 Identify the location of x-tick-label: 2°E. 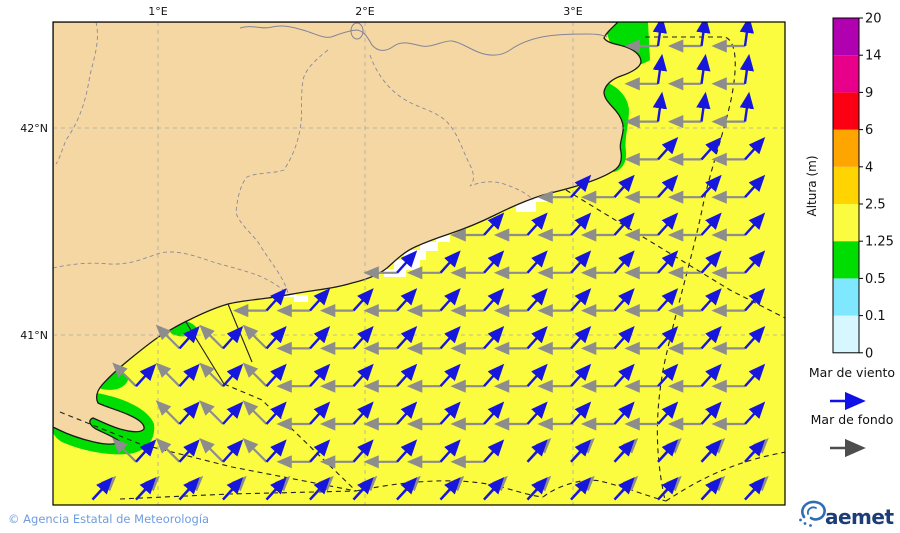
(364, 11).